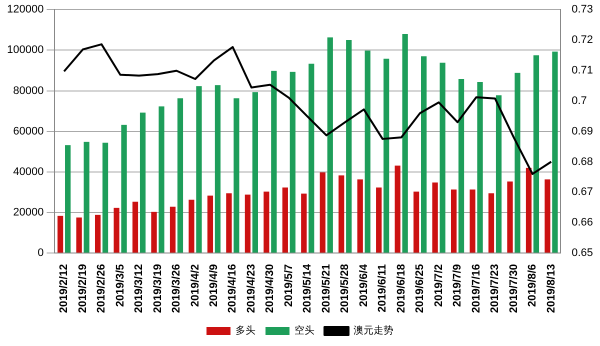 The width and height of the screenshot is (600, 346). I want to click on x-tick-label: 2019/3/19, so click(158, 288).